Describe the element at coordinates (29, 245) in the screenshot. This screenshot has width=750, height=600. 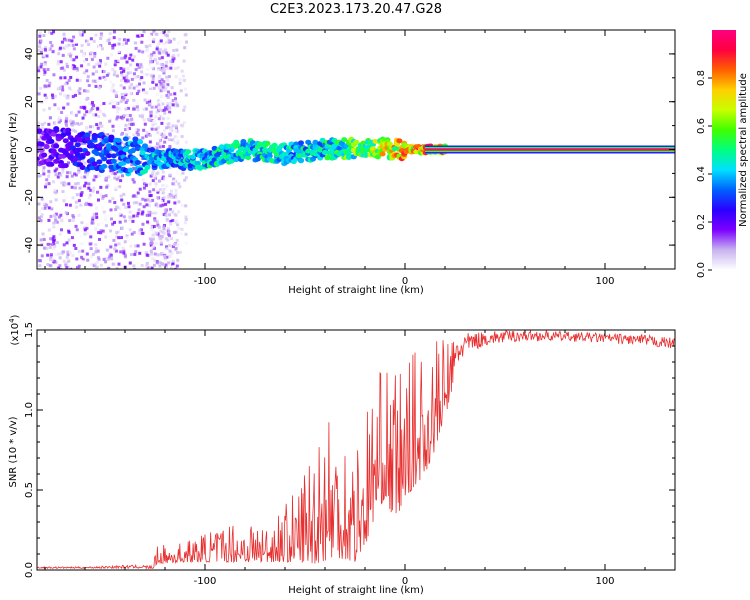
I see `y-tick-label: -40` at that location.